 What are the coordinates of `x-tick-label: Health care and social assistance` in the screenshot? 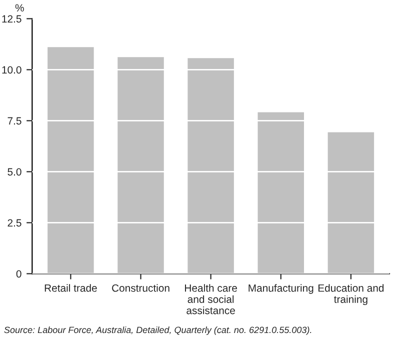 It's located at (211, 299).